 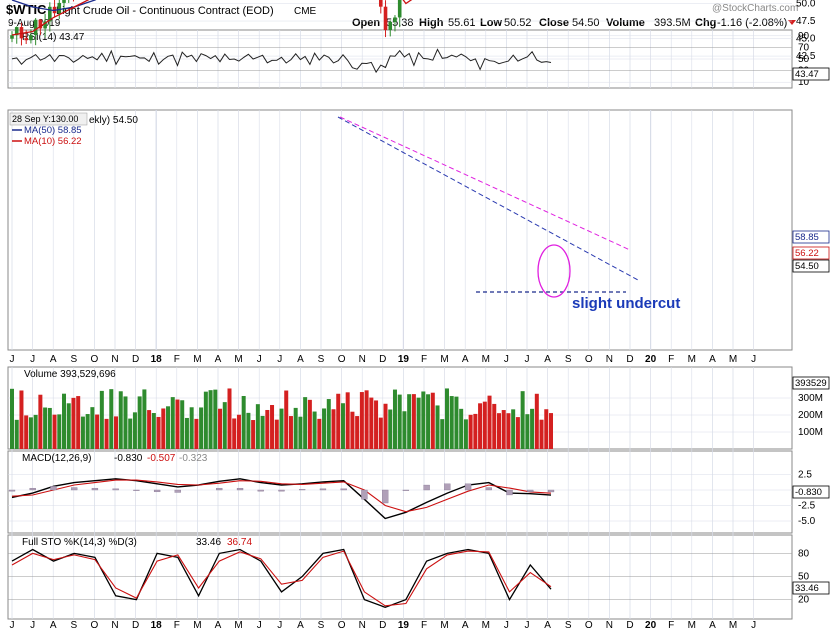 What do you see at coordinates (811, 383) in the screenshot?
I see `volume-current-value-box` at bounding box center [811, 383].